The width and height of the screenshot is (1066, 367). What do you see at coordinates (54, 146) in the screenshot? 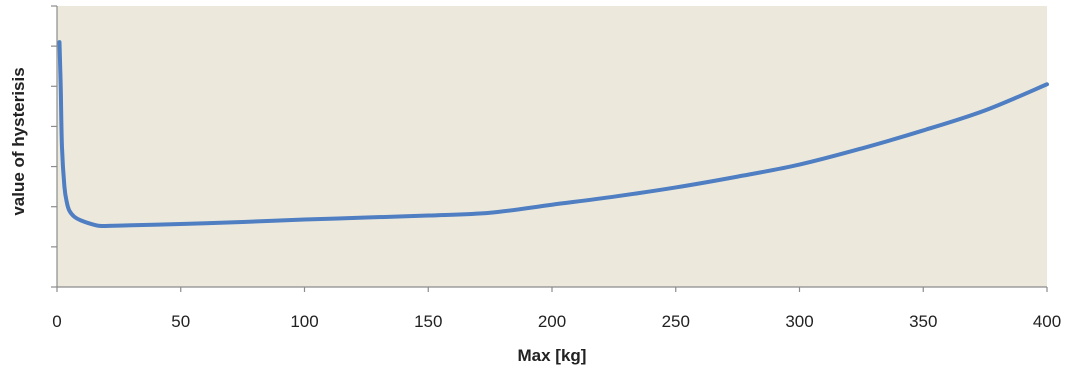
I see `y-axis-ticks` at bounding box center [54, 146].